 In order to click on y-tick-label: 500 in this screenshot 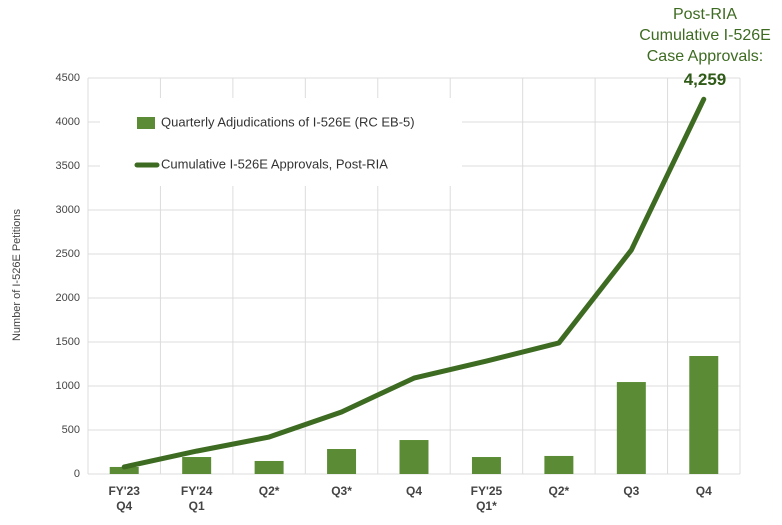, I will do `click(71, 430)`.